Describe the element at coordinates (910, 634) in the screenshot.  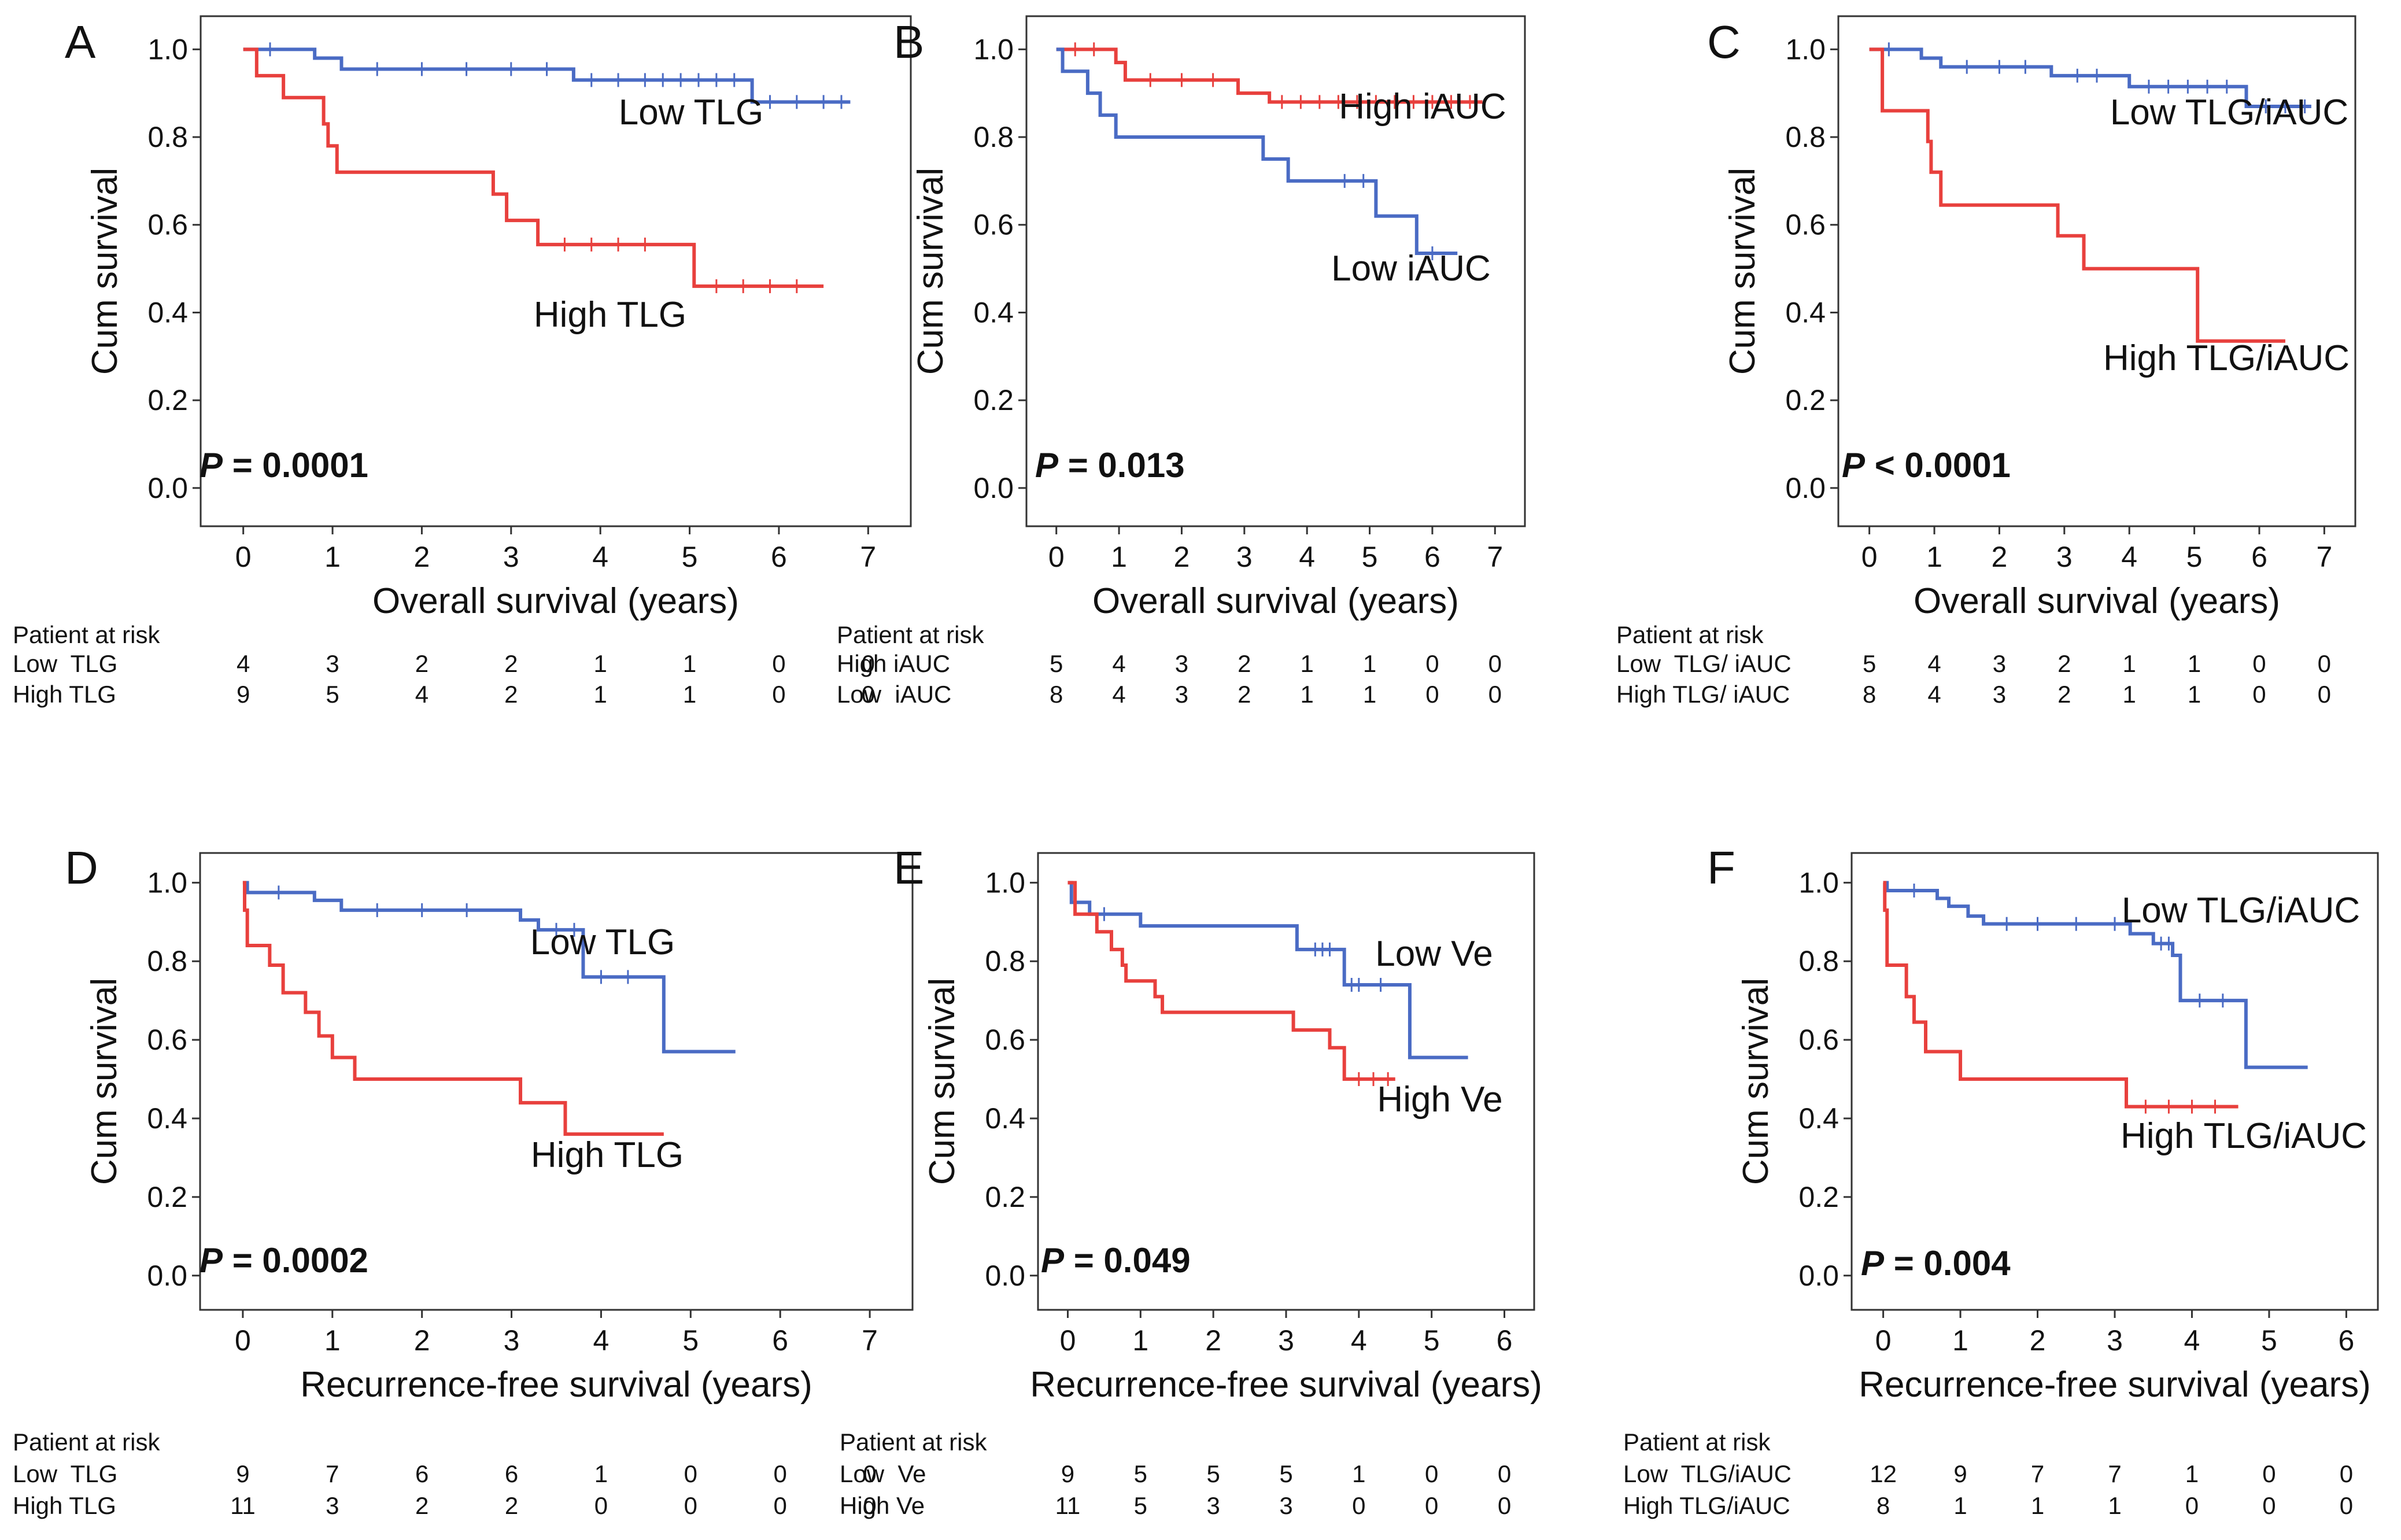
I see `risk-table-title: Patient at risk` at that location.